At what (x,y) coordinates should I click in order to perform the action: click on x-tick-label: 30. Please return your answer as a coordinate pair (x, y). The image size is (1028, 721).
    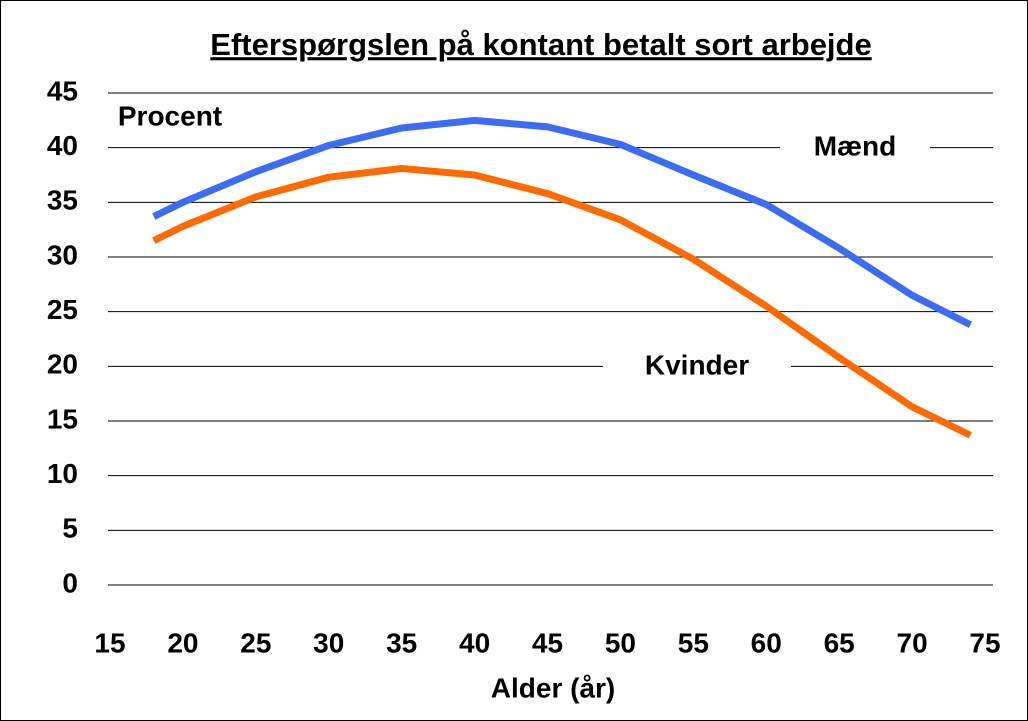
    Looking at the image, I should click on (328, 642).